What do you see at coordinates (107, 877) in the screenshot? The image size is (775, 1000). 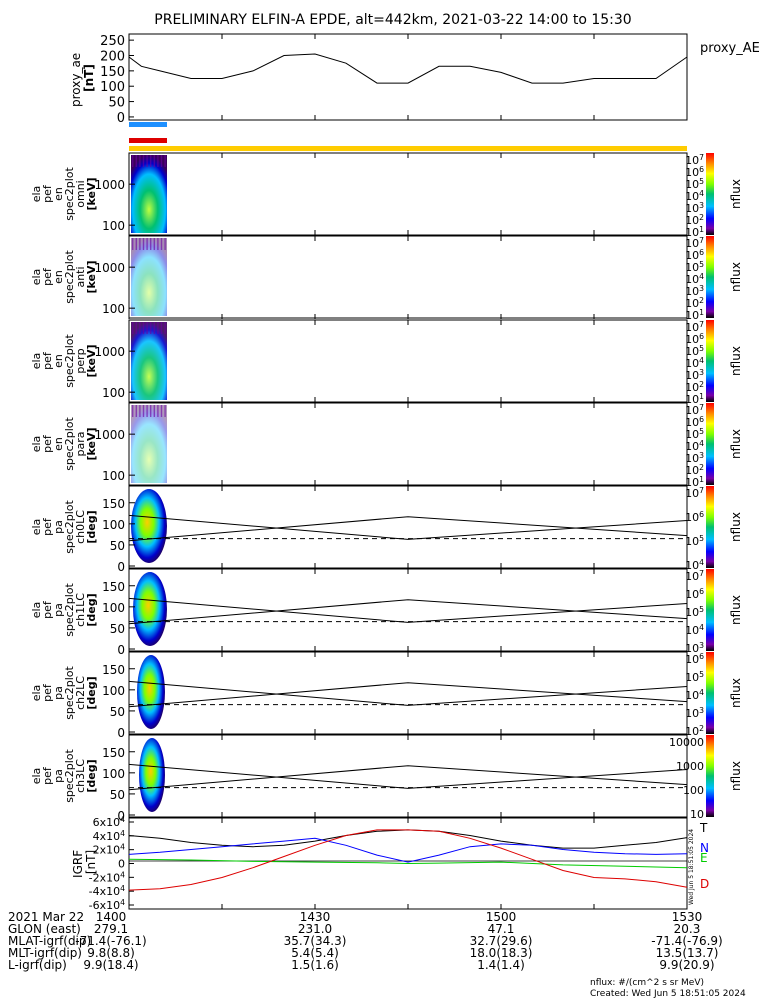 I see `igrf-tick-label: -2x10⁴` at bounding box center [107, 877].